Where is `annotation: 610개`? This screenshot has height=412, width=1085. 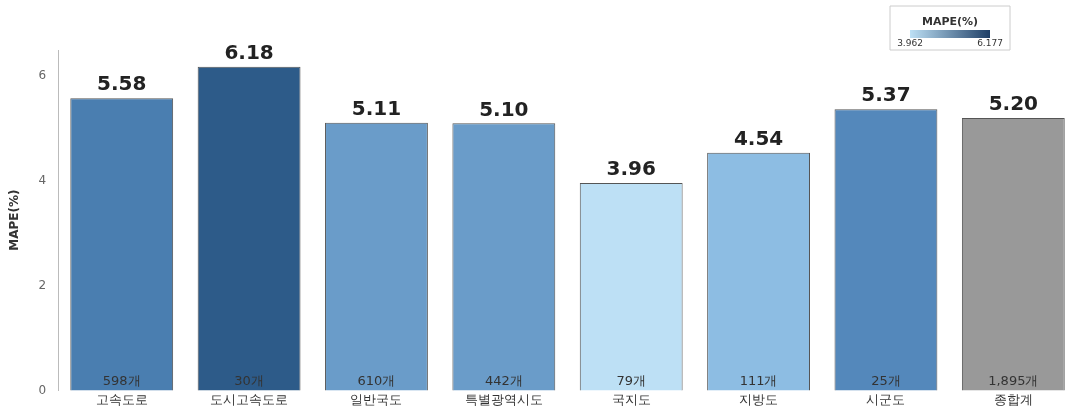 annotation: 610개 is located at coordinates (376, 381).